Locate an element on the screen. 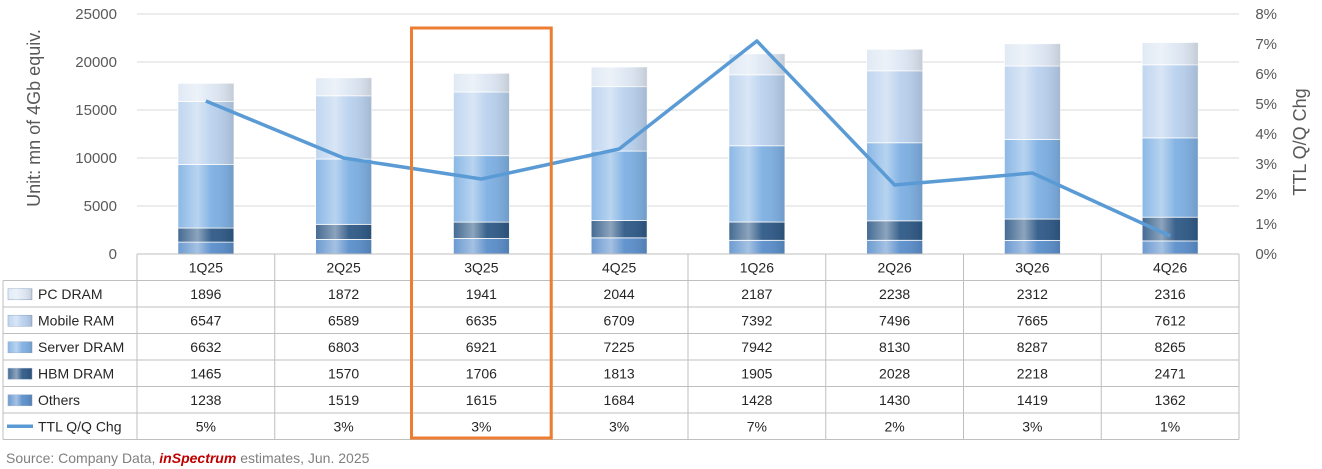 Image resolution: width=1322 pixels, height=469 pixels. highlight-box-3q25 is located at coordinates (481, 233).